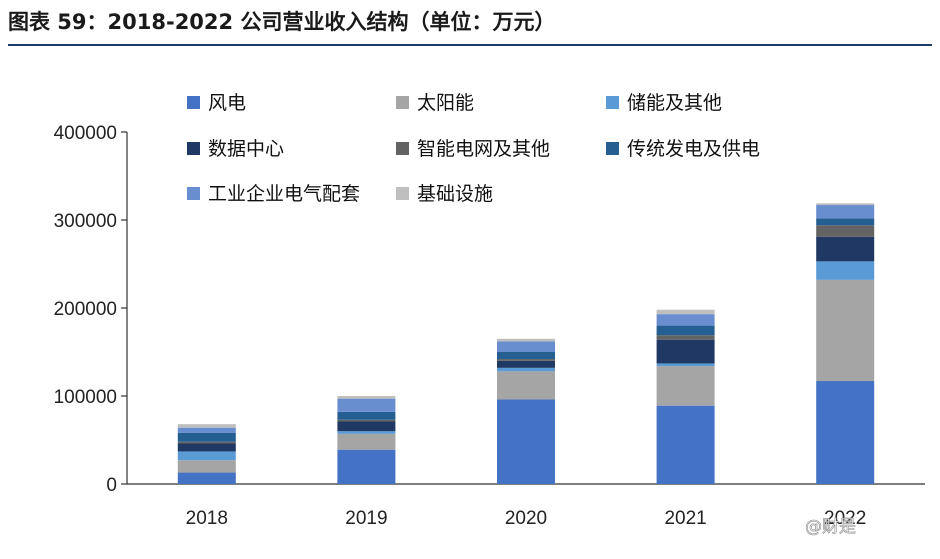 The height and width of the screenshot is (559, 940). I want to click on legend-label: 数据中心, so click(246, 149).